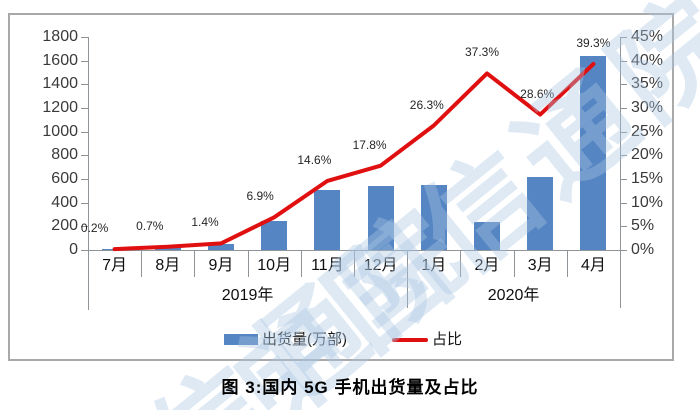 This screenshot has width=700, height=410. What do you see at coordinates (64, 178) in the screenshot?
I see `y-axis-left-label: 600` at bounding box center [64, 178].